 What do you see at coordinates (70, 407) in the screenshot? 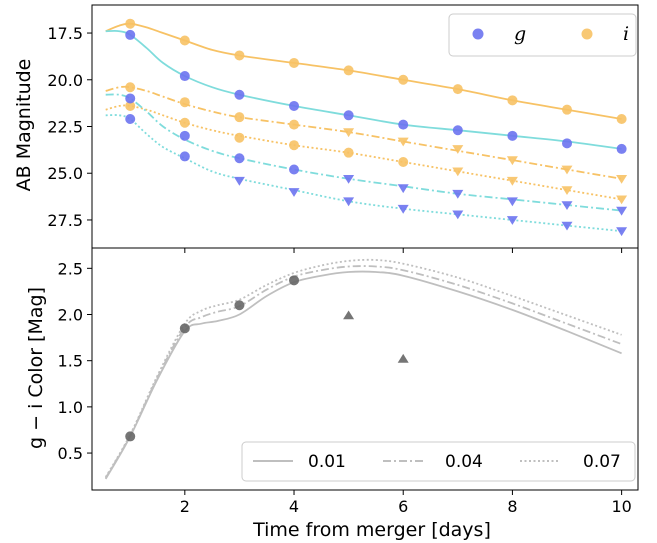
I see `bottom-ytick-label-1: 1.0` at bounding box center [70, 407].